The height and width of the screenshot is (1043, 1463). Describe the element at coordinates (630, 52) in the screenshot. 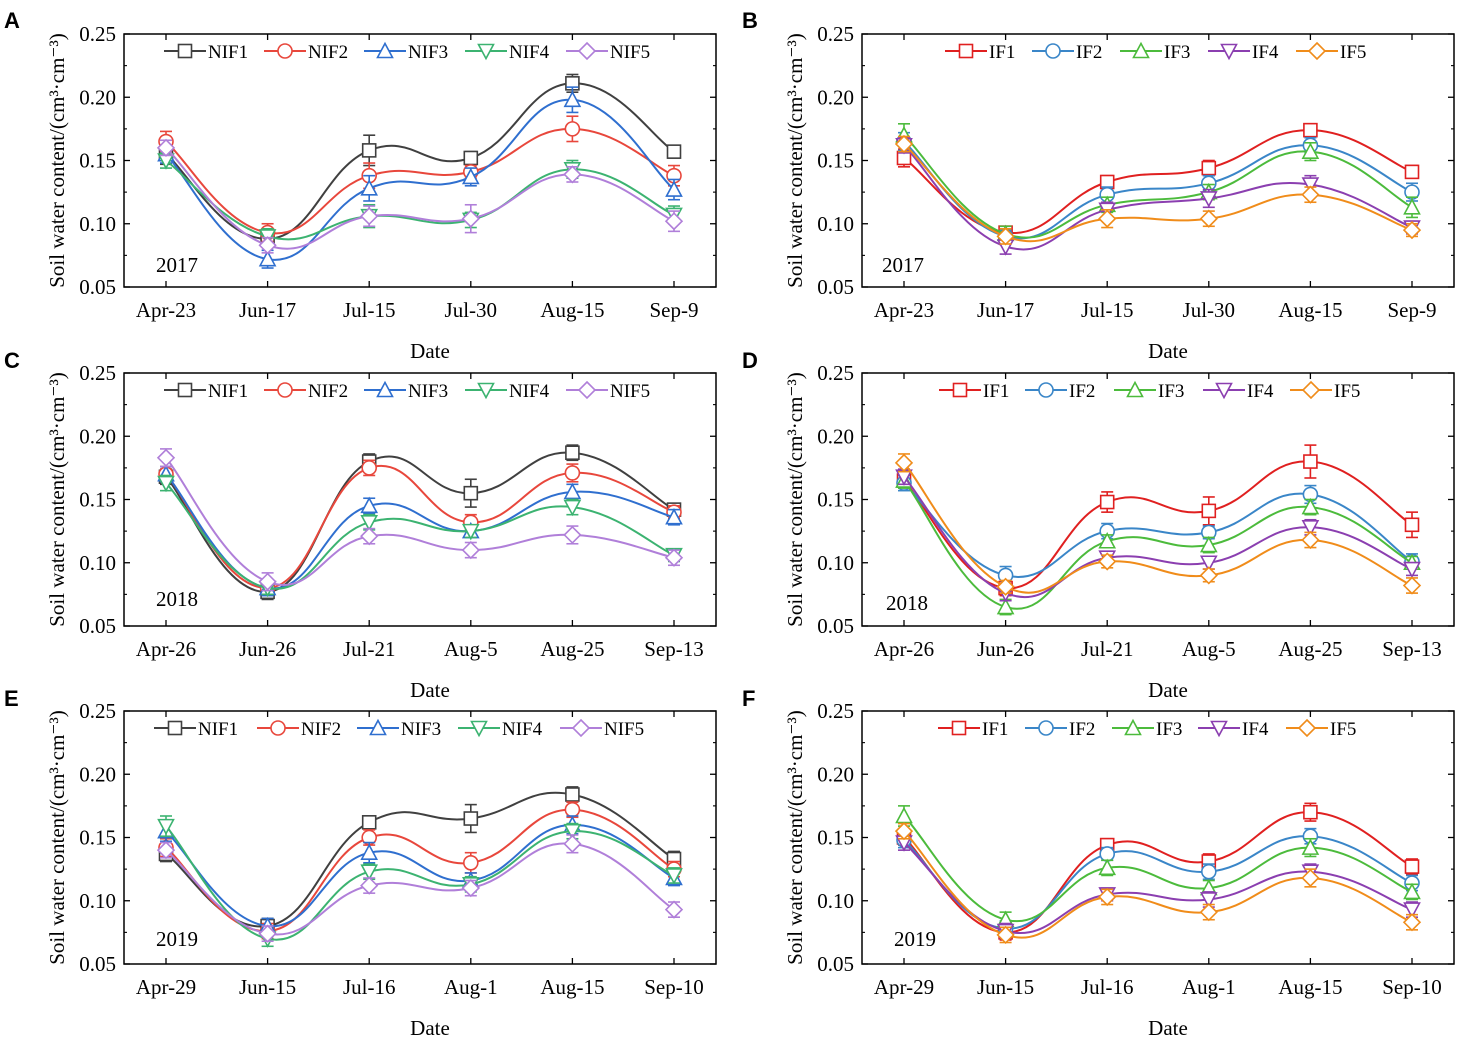

I see `legend-label: NIF5` at that location.